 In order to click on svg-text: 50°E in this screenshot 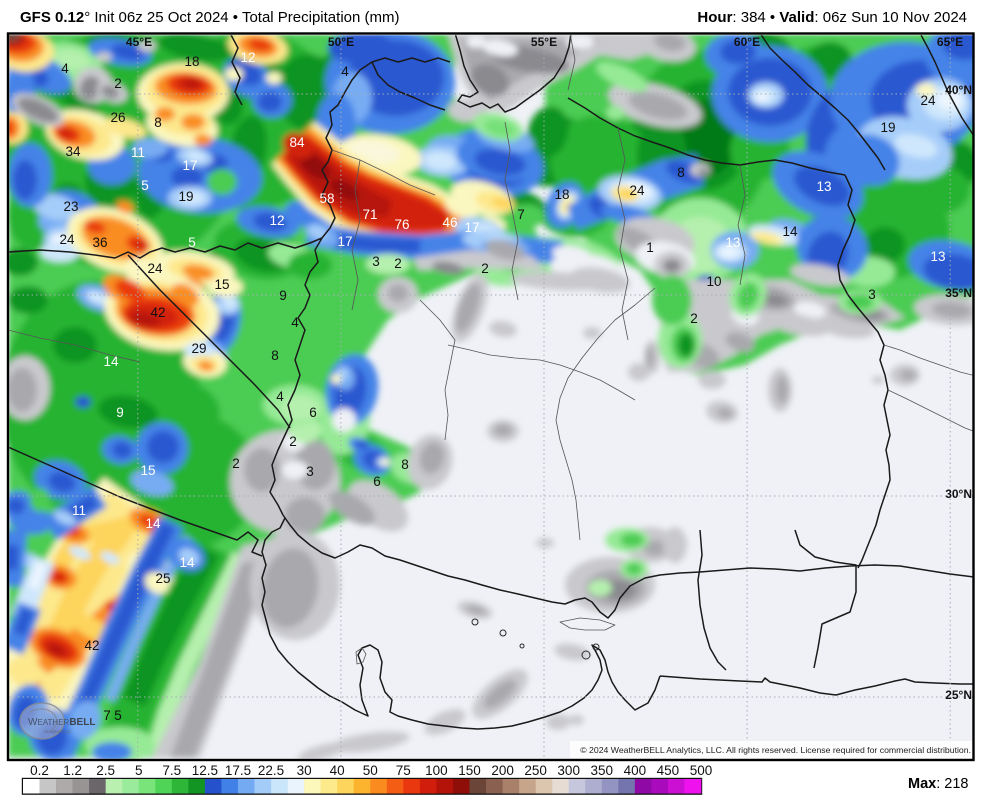, I will do `click(341, 42)`.